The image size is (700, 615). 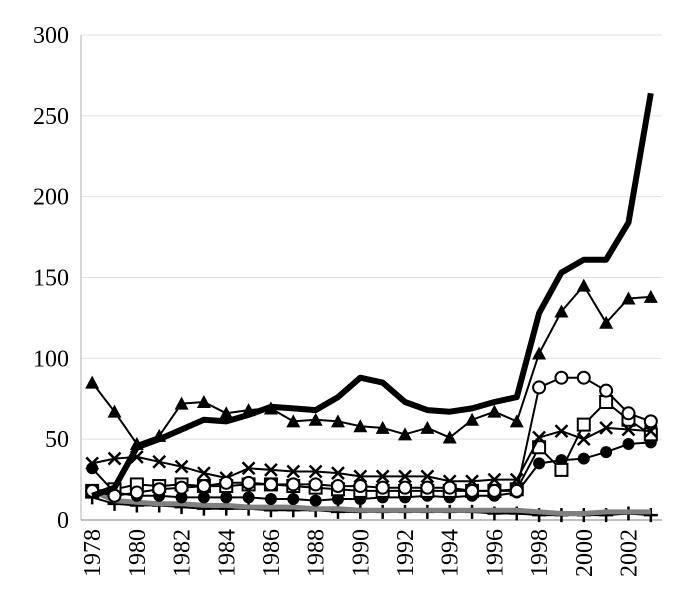 I want to click on x-tick-label: 1998, so click(x=540, y=553).